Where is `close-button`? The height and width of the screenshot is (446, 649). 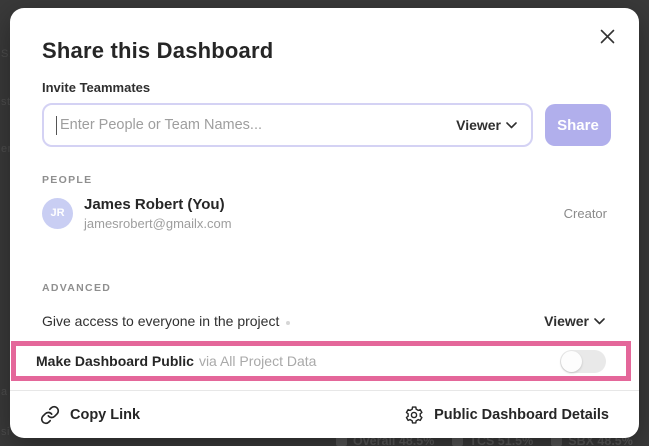 close-button is located at coordinates (607, 36).